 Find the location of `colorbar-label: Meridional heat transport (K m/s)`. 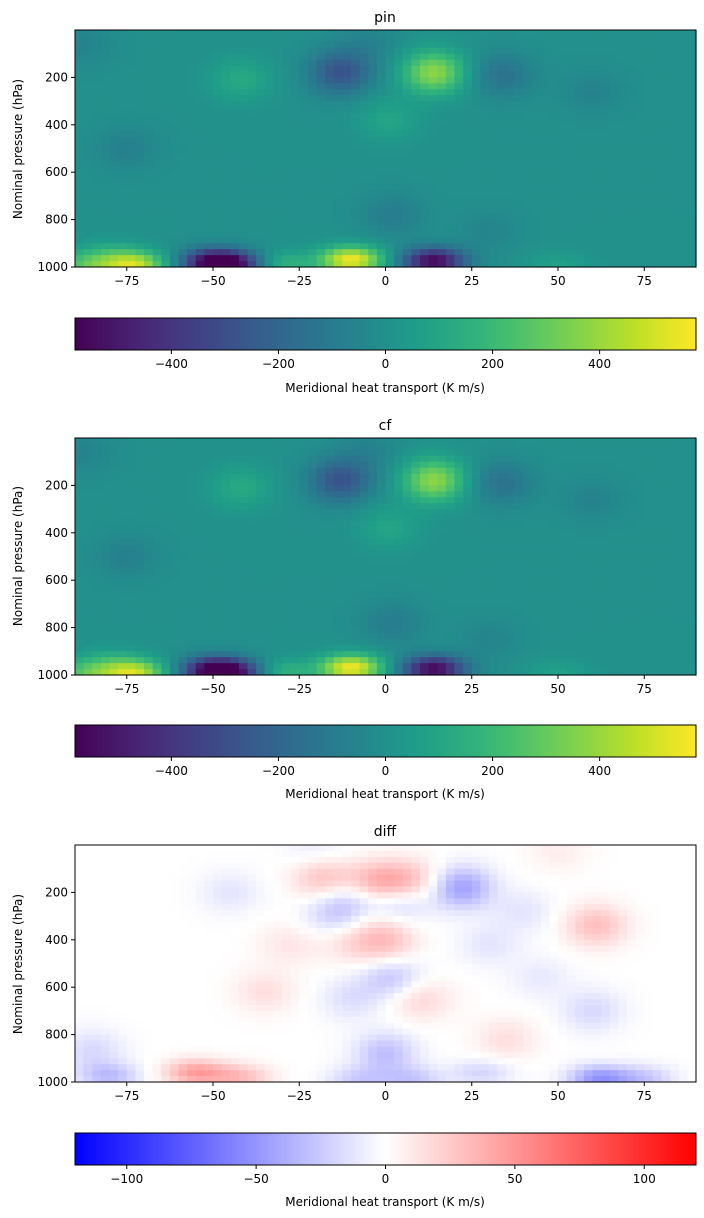

colorbar-label: Meridional heat transport (K m/s) is located at coordinates (385, 794).